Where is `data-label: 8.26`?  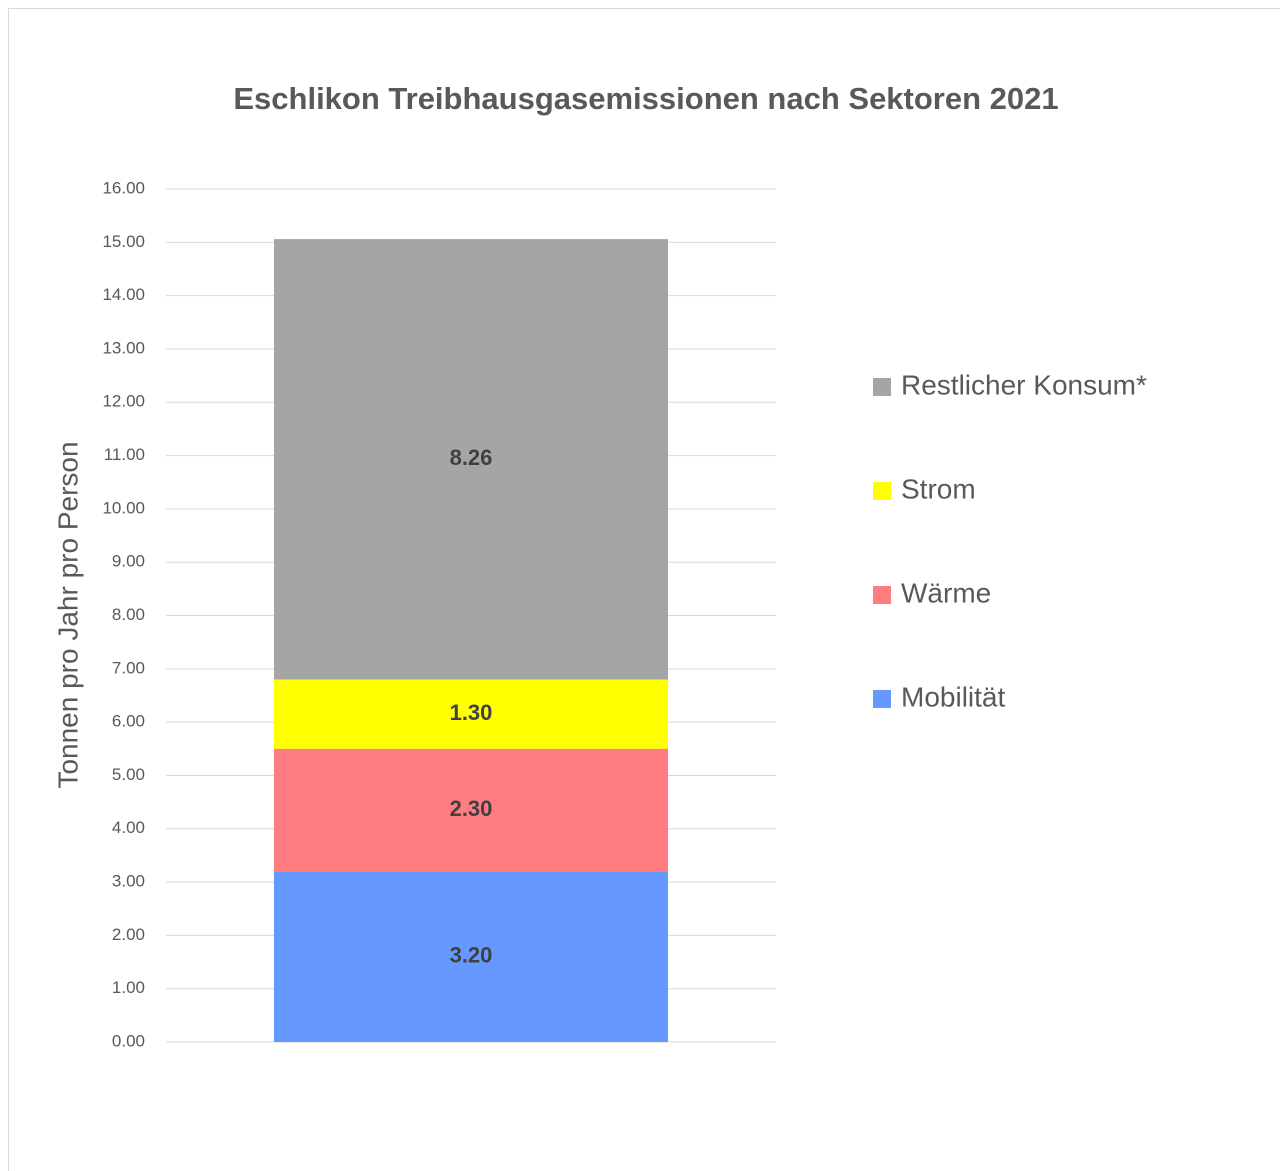
data-label: 8.26 is located at coordinates (471, 457).